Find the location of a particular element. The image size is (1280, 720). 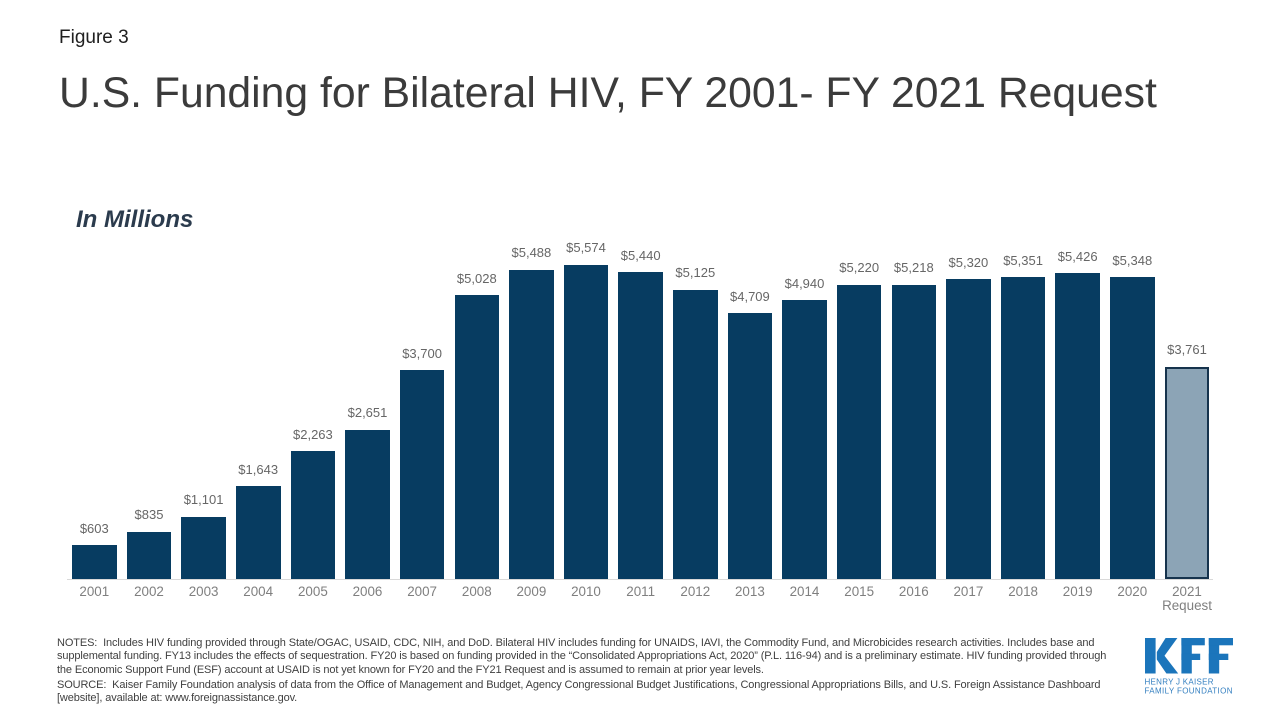

svg-text: FAMILY FOUNDATION is located at coordinates (1189, 691).